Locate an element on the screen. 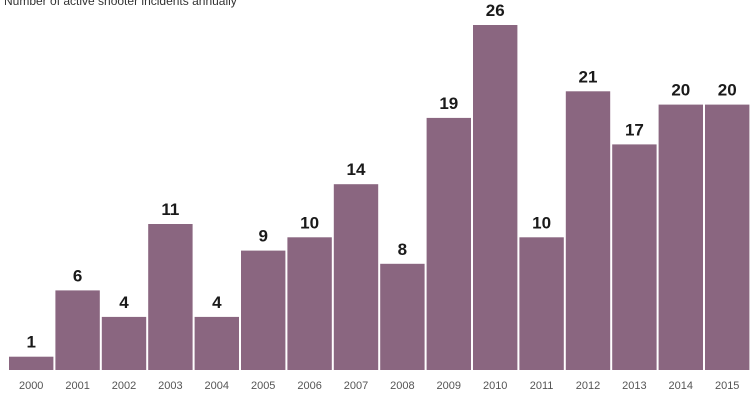 This screenshot has width=753, height=394. value-label-2001: 6 is located at coordinates (77, 275).